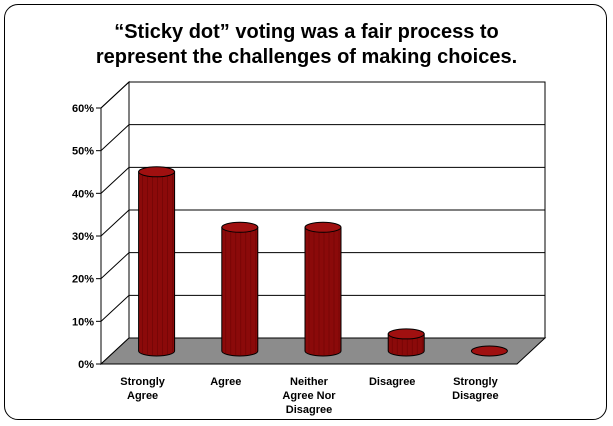  What do you see at coordinates (83, 109) in the screenshot?
I see `y-tick-label: 60%` at bounding box center [83, 109].